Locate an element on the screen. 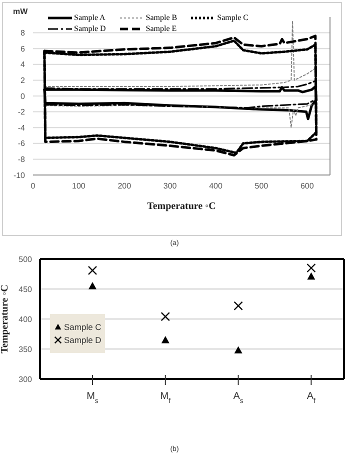 The image size is (349, 458). y-tick-label: -4 is located at coordinates (22, 127).